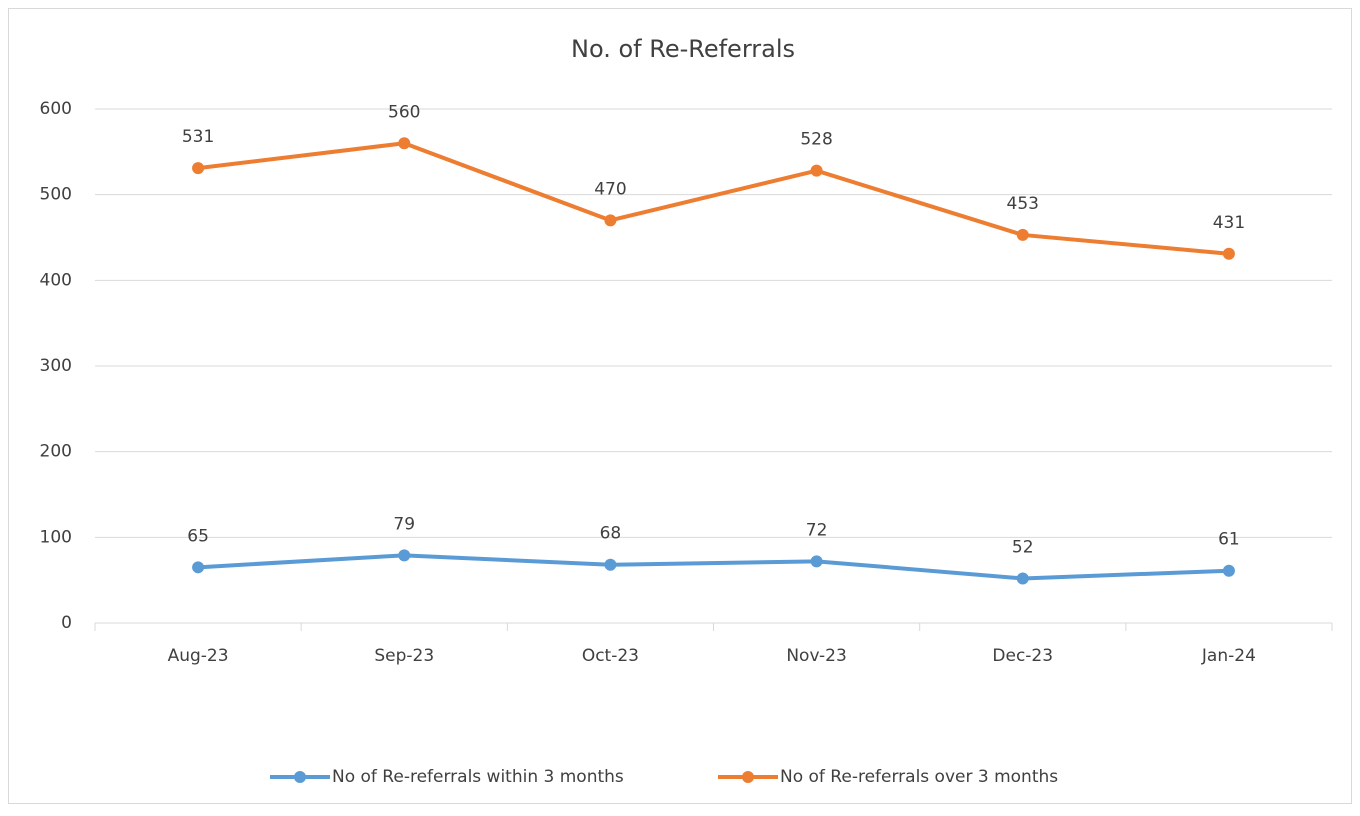 The image size is (1360, 816). I want to click on x-tick-label: Nov-23, so click(816, 656).